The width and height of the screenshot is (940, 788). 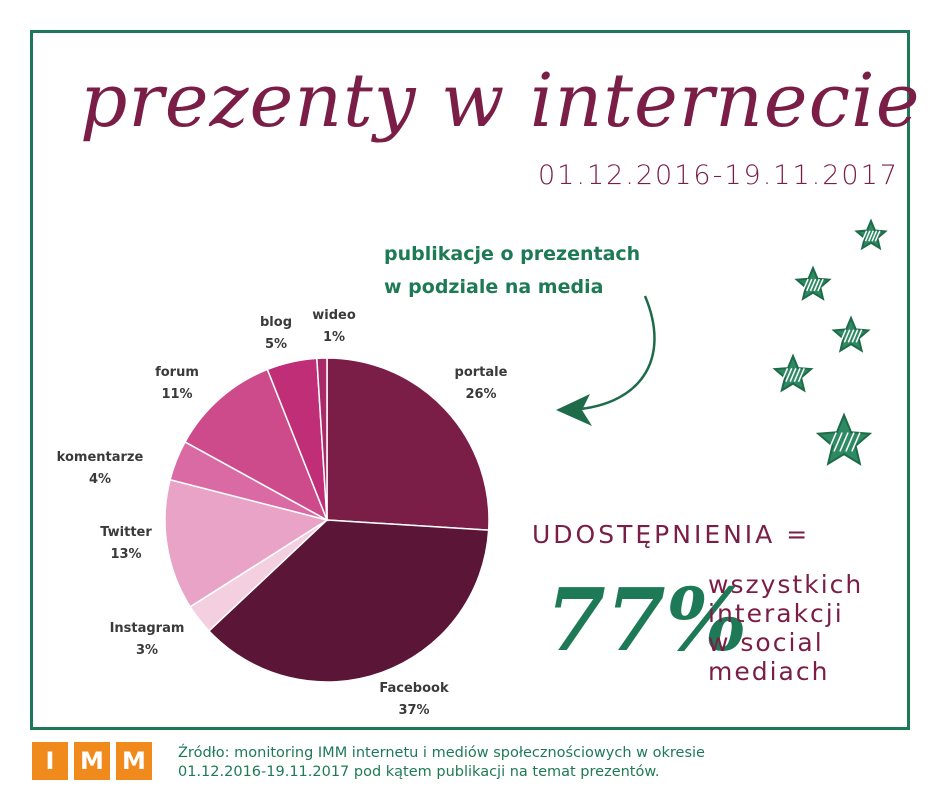 I want to click on pie-slice-wideo, so click(x=322, y=439).